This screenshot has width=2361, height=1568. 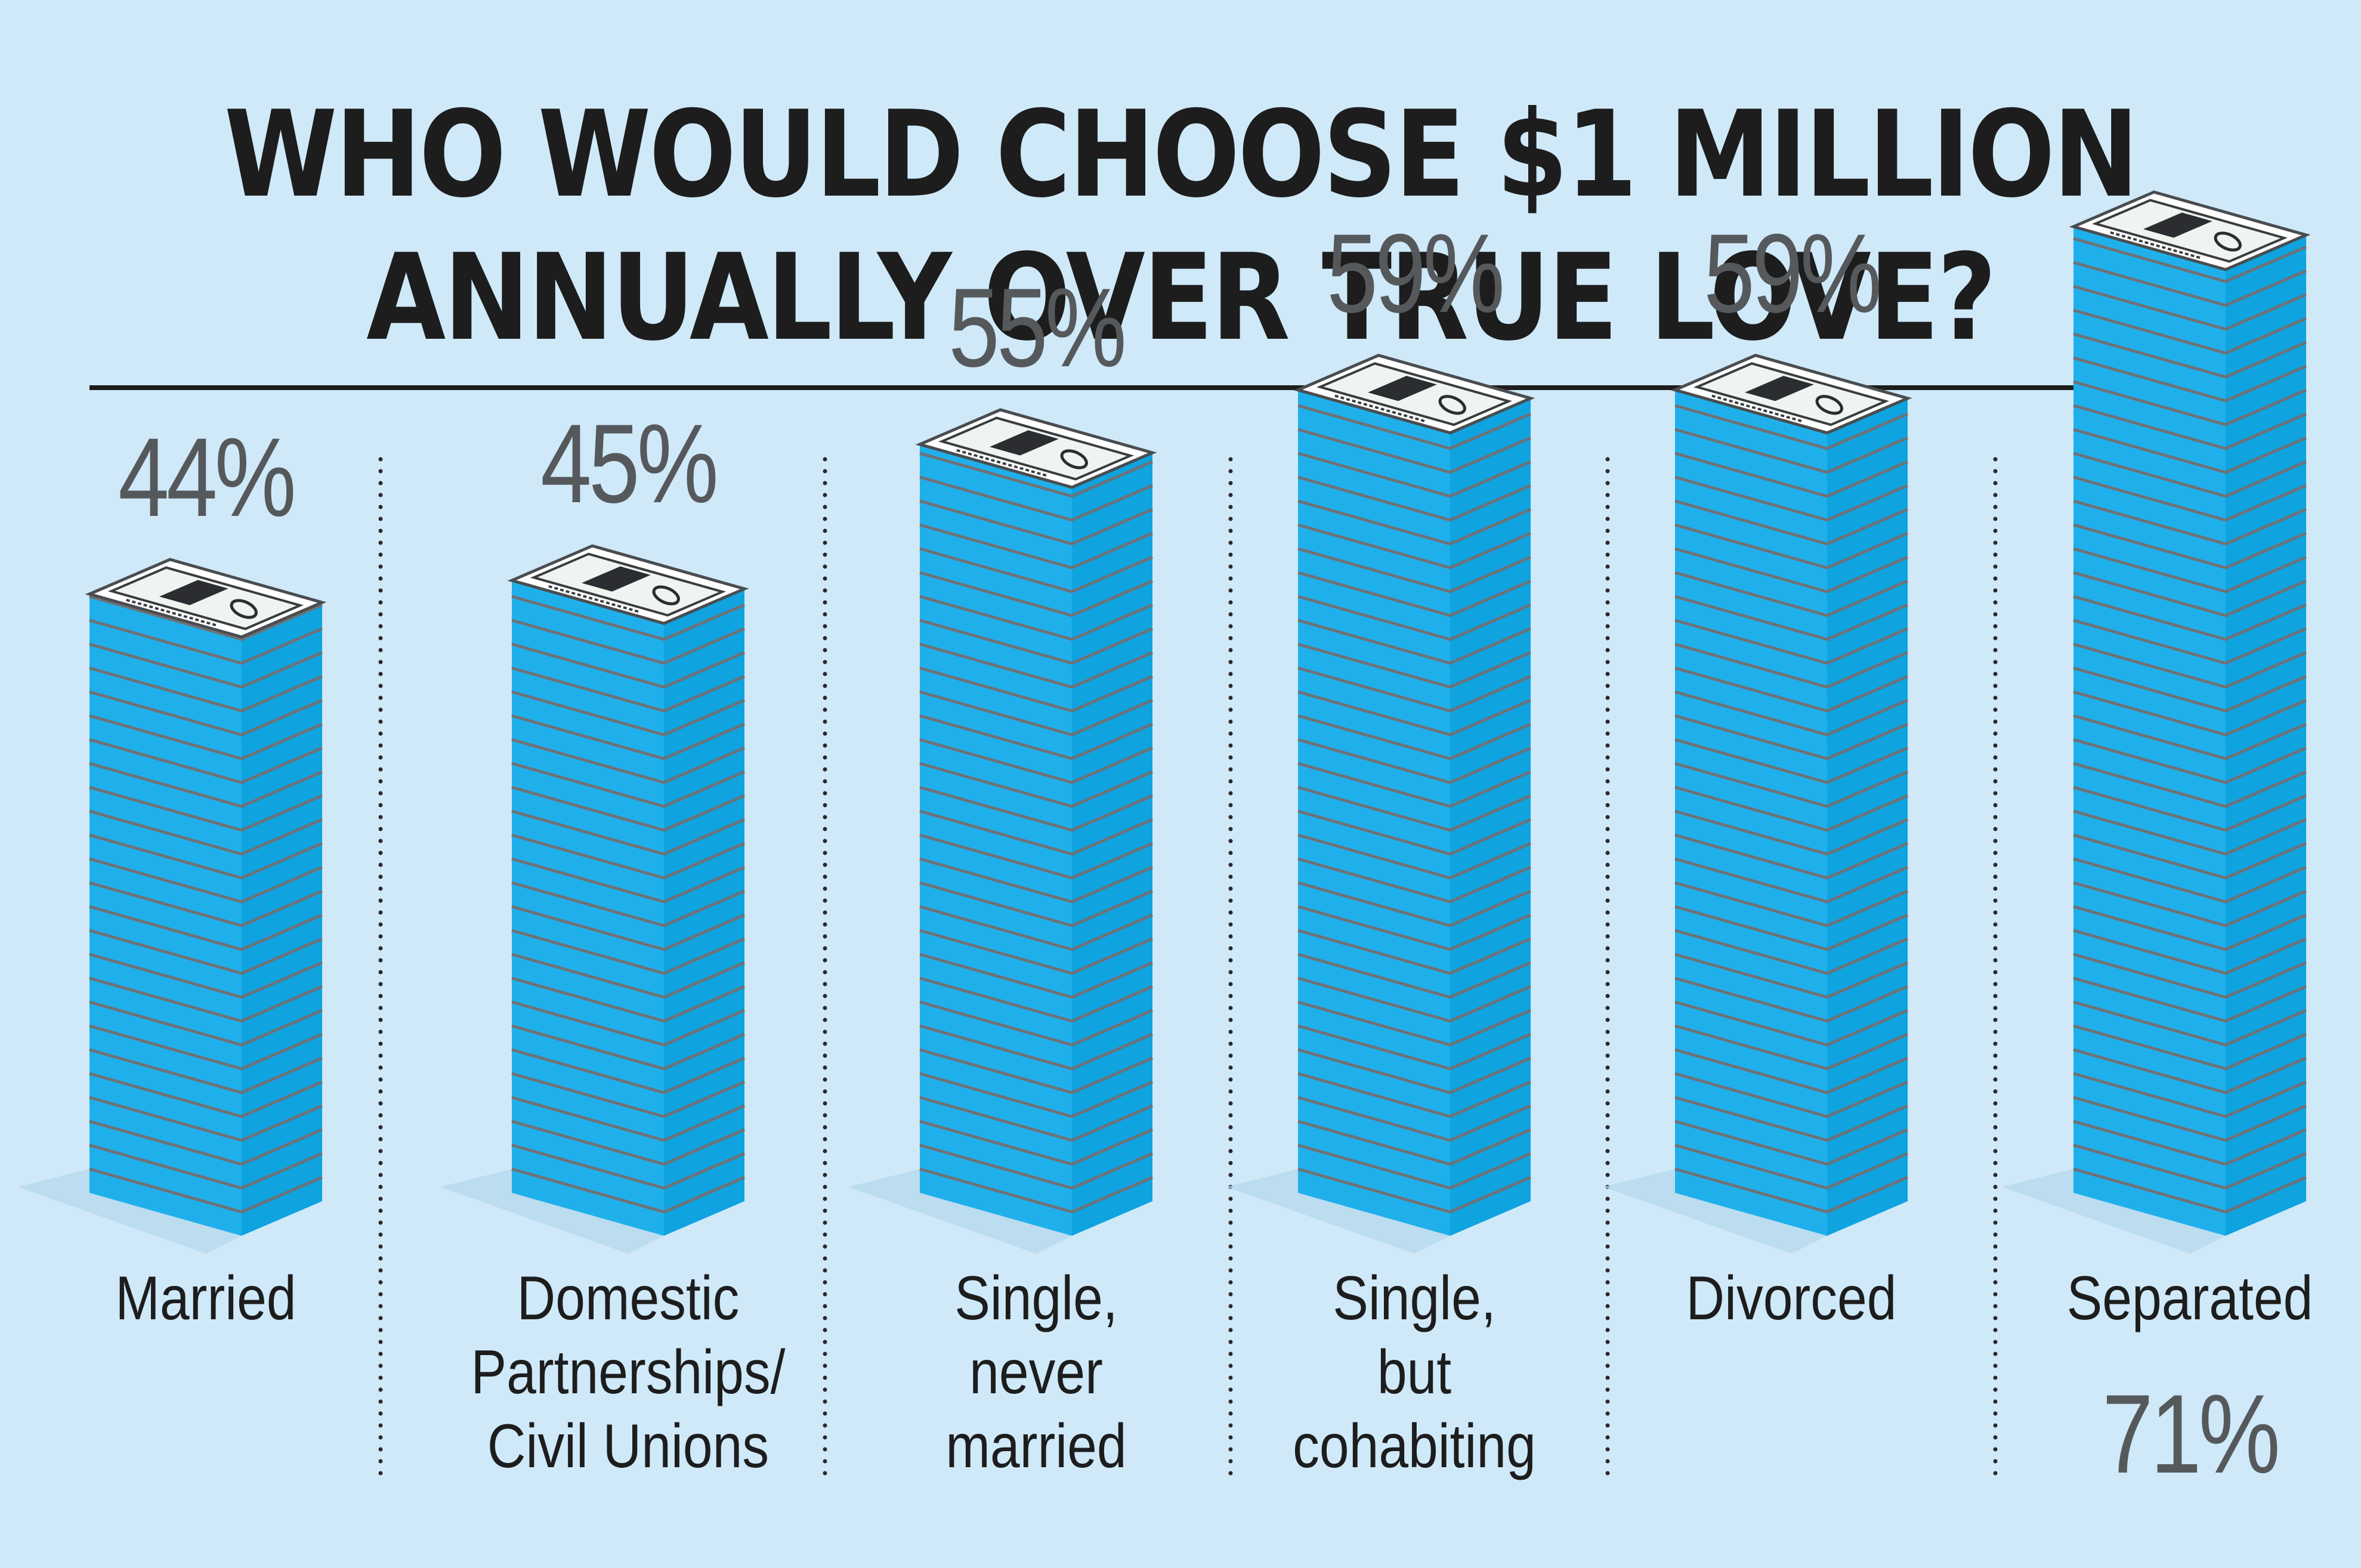 I want to click on bar-stack, so click(x=1757, y=804).